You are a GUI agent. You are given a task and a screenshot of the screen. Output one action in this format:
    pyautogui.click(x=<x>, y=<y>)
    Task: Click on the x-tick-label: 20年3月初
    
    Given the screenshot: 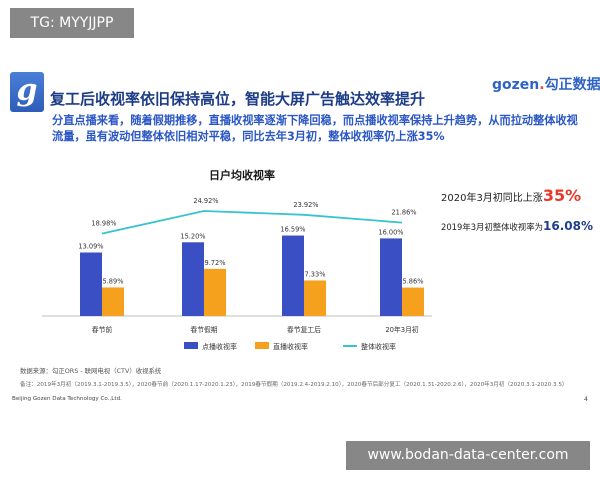 What is the action you would take?
    pyautogui.click(x=402, y=329)
    